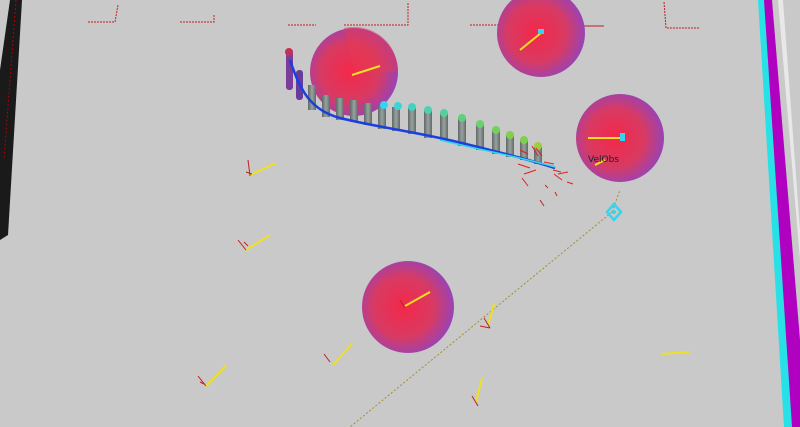 Image resolution: width=800 pixels, height=427 pixels. I want to click on right-boundary-magenta, so click(782, 213).